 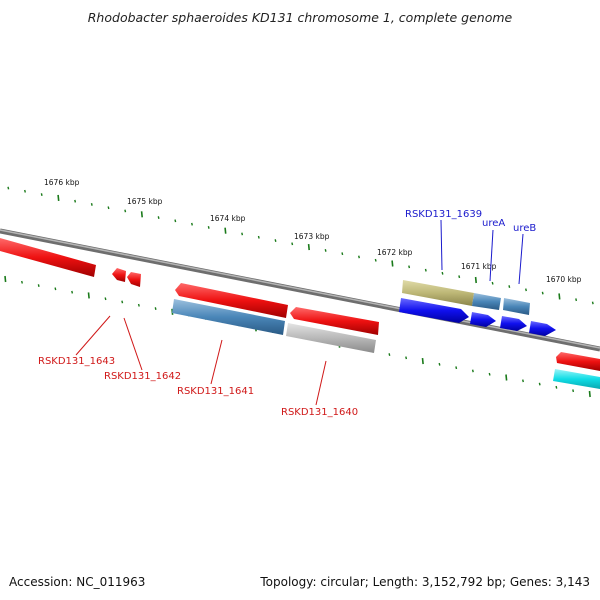 What do you see at coordinates (395, 252) in the screenshot?
I see `kbp-label-1672: 1672 kbp` at bounding box center [395, 252].